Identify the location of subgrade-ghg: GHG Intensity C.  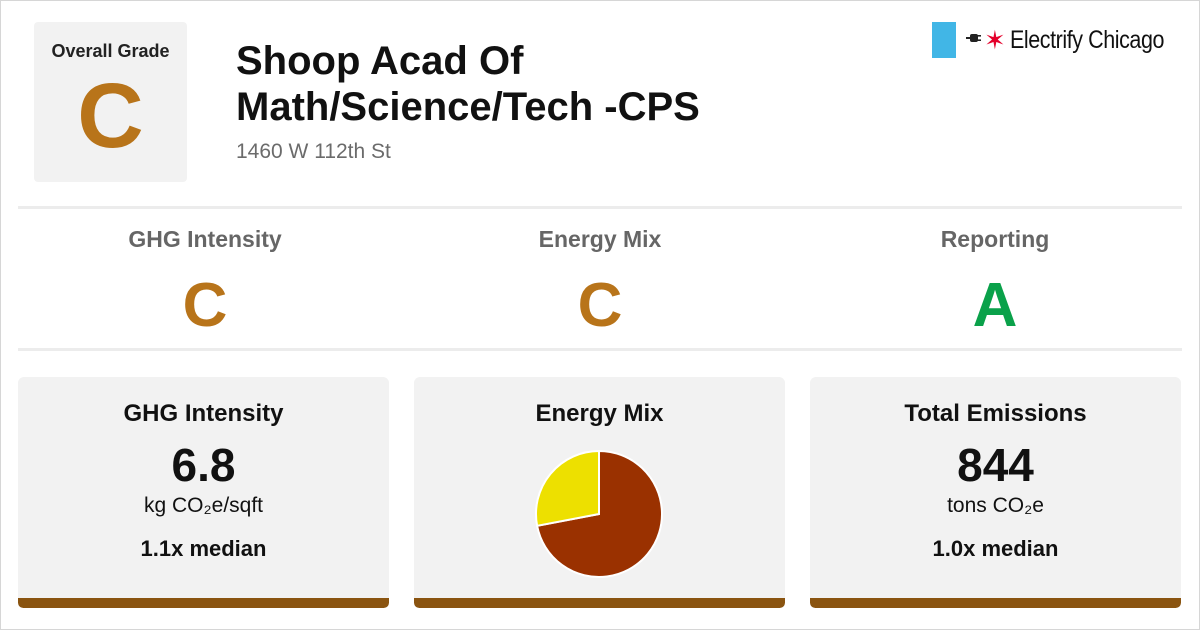
(205, 281).